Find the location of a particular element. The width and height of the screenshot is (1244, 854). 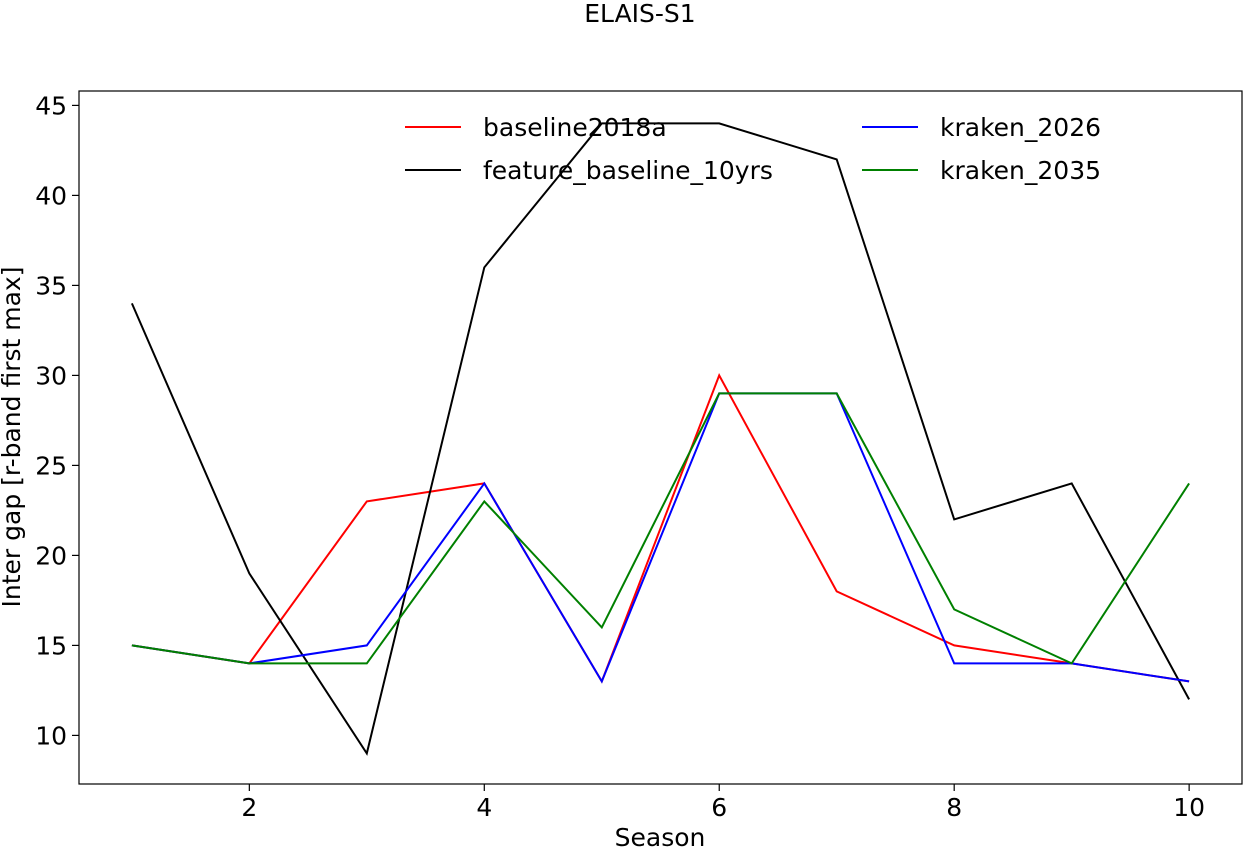

y-tick-label: 20 is located at coordinates (51, 555).